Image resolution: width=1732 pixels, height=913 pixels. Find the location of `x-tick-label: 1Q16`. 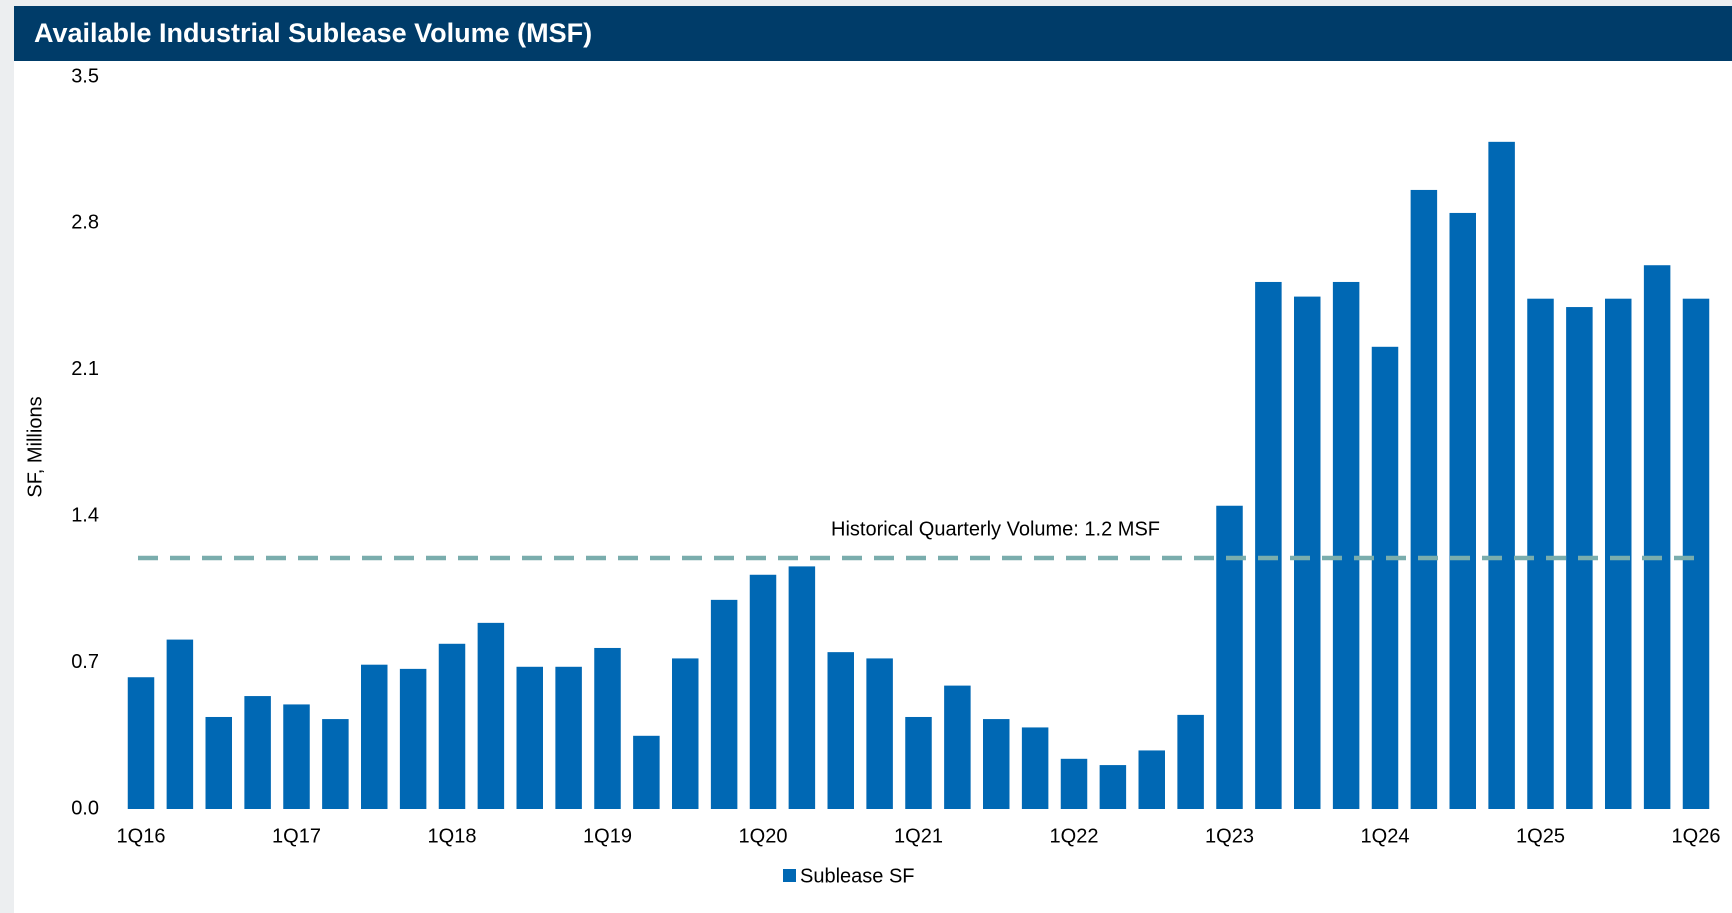

x-tick-label: 1Q16 is located at coordinates (141, 836).